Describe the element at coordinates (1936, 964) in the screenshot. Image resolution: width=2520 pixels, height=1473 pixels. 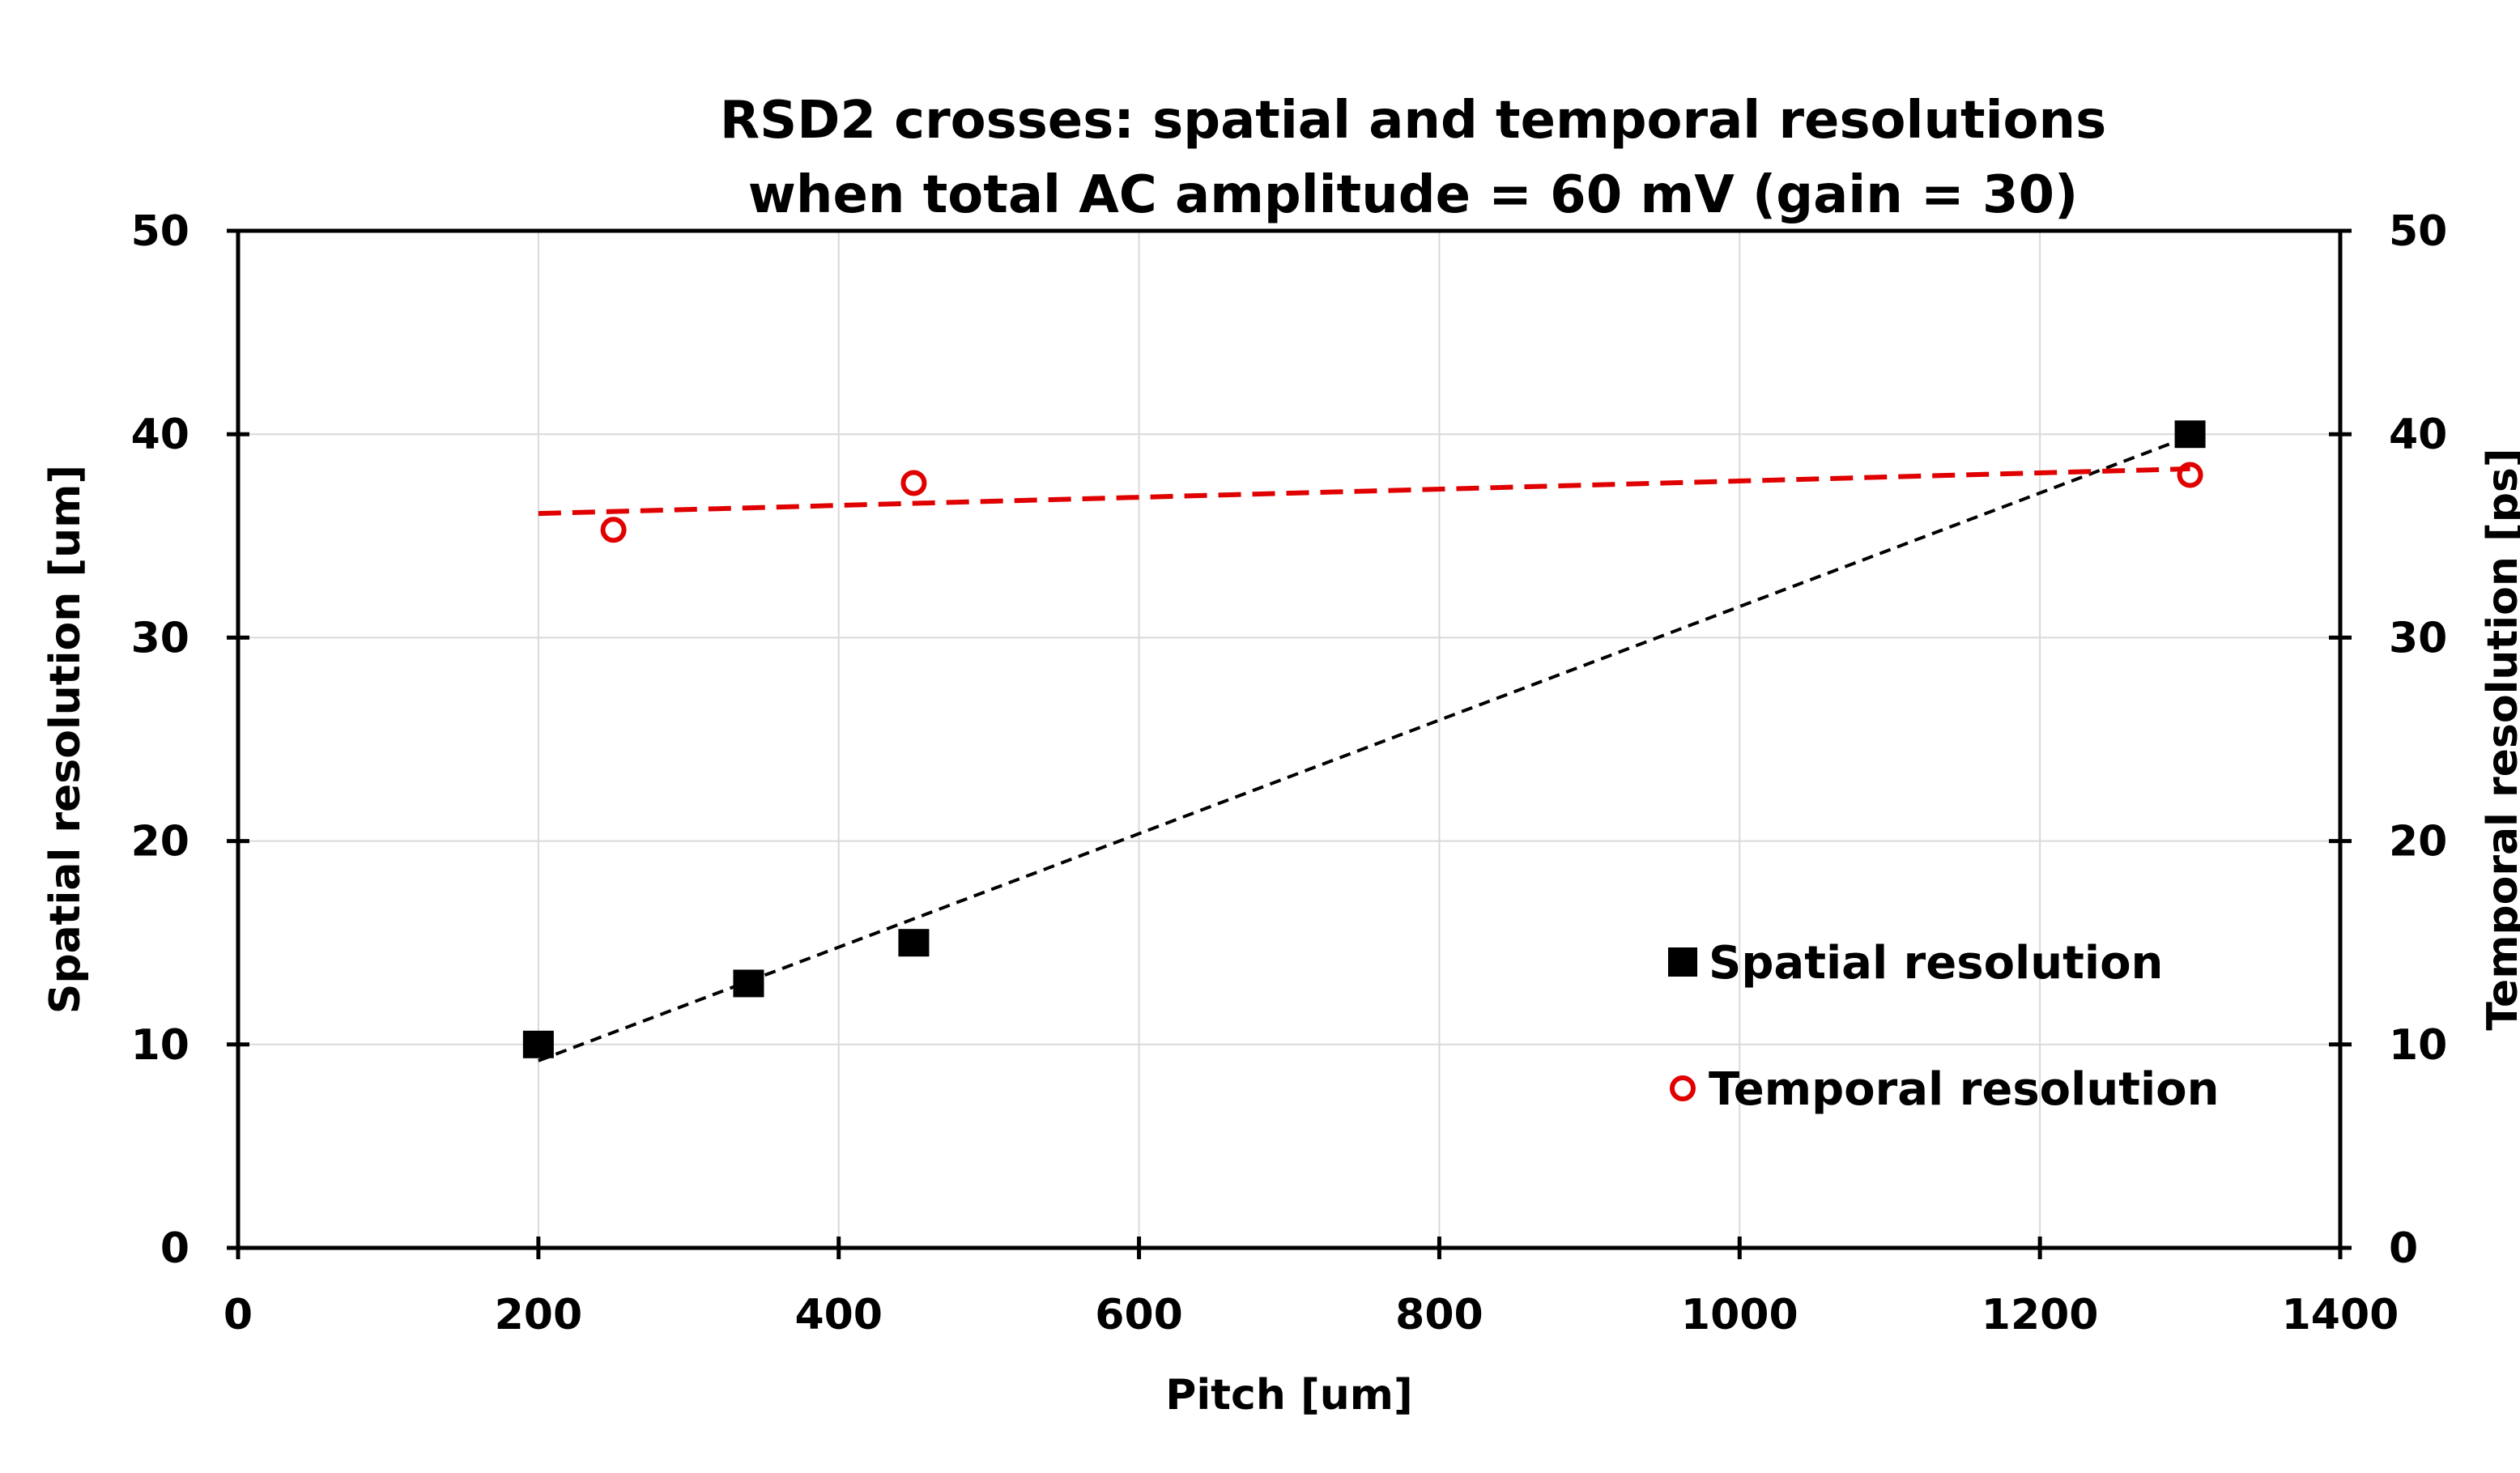
I see `legend-label-spatial-resolution: Spatial resolution` at that location.